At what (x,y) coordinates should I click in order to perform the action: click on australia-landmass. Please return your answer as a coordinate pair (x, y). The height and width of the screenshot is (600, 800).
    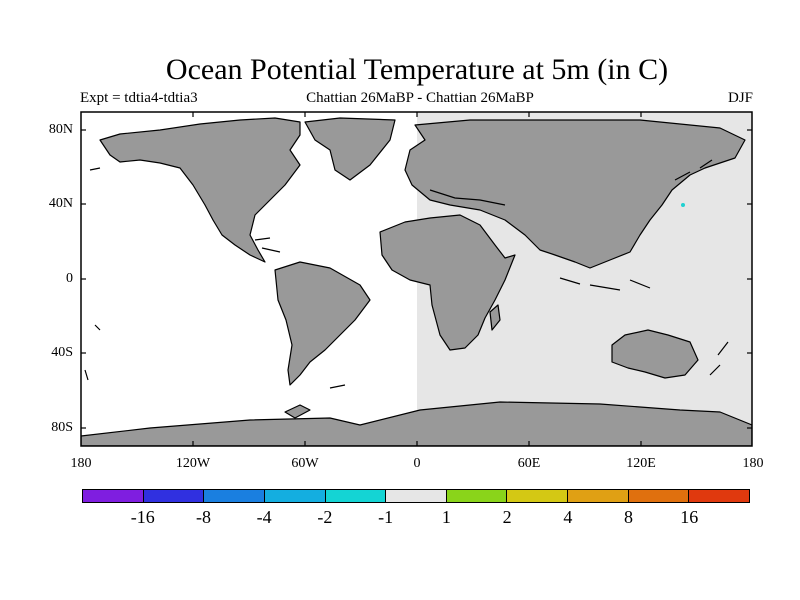
    Looking at the image, I should click on (655, 354).